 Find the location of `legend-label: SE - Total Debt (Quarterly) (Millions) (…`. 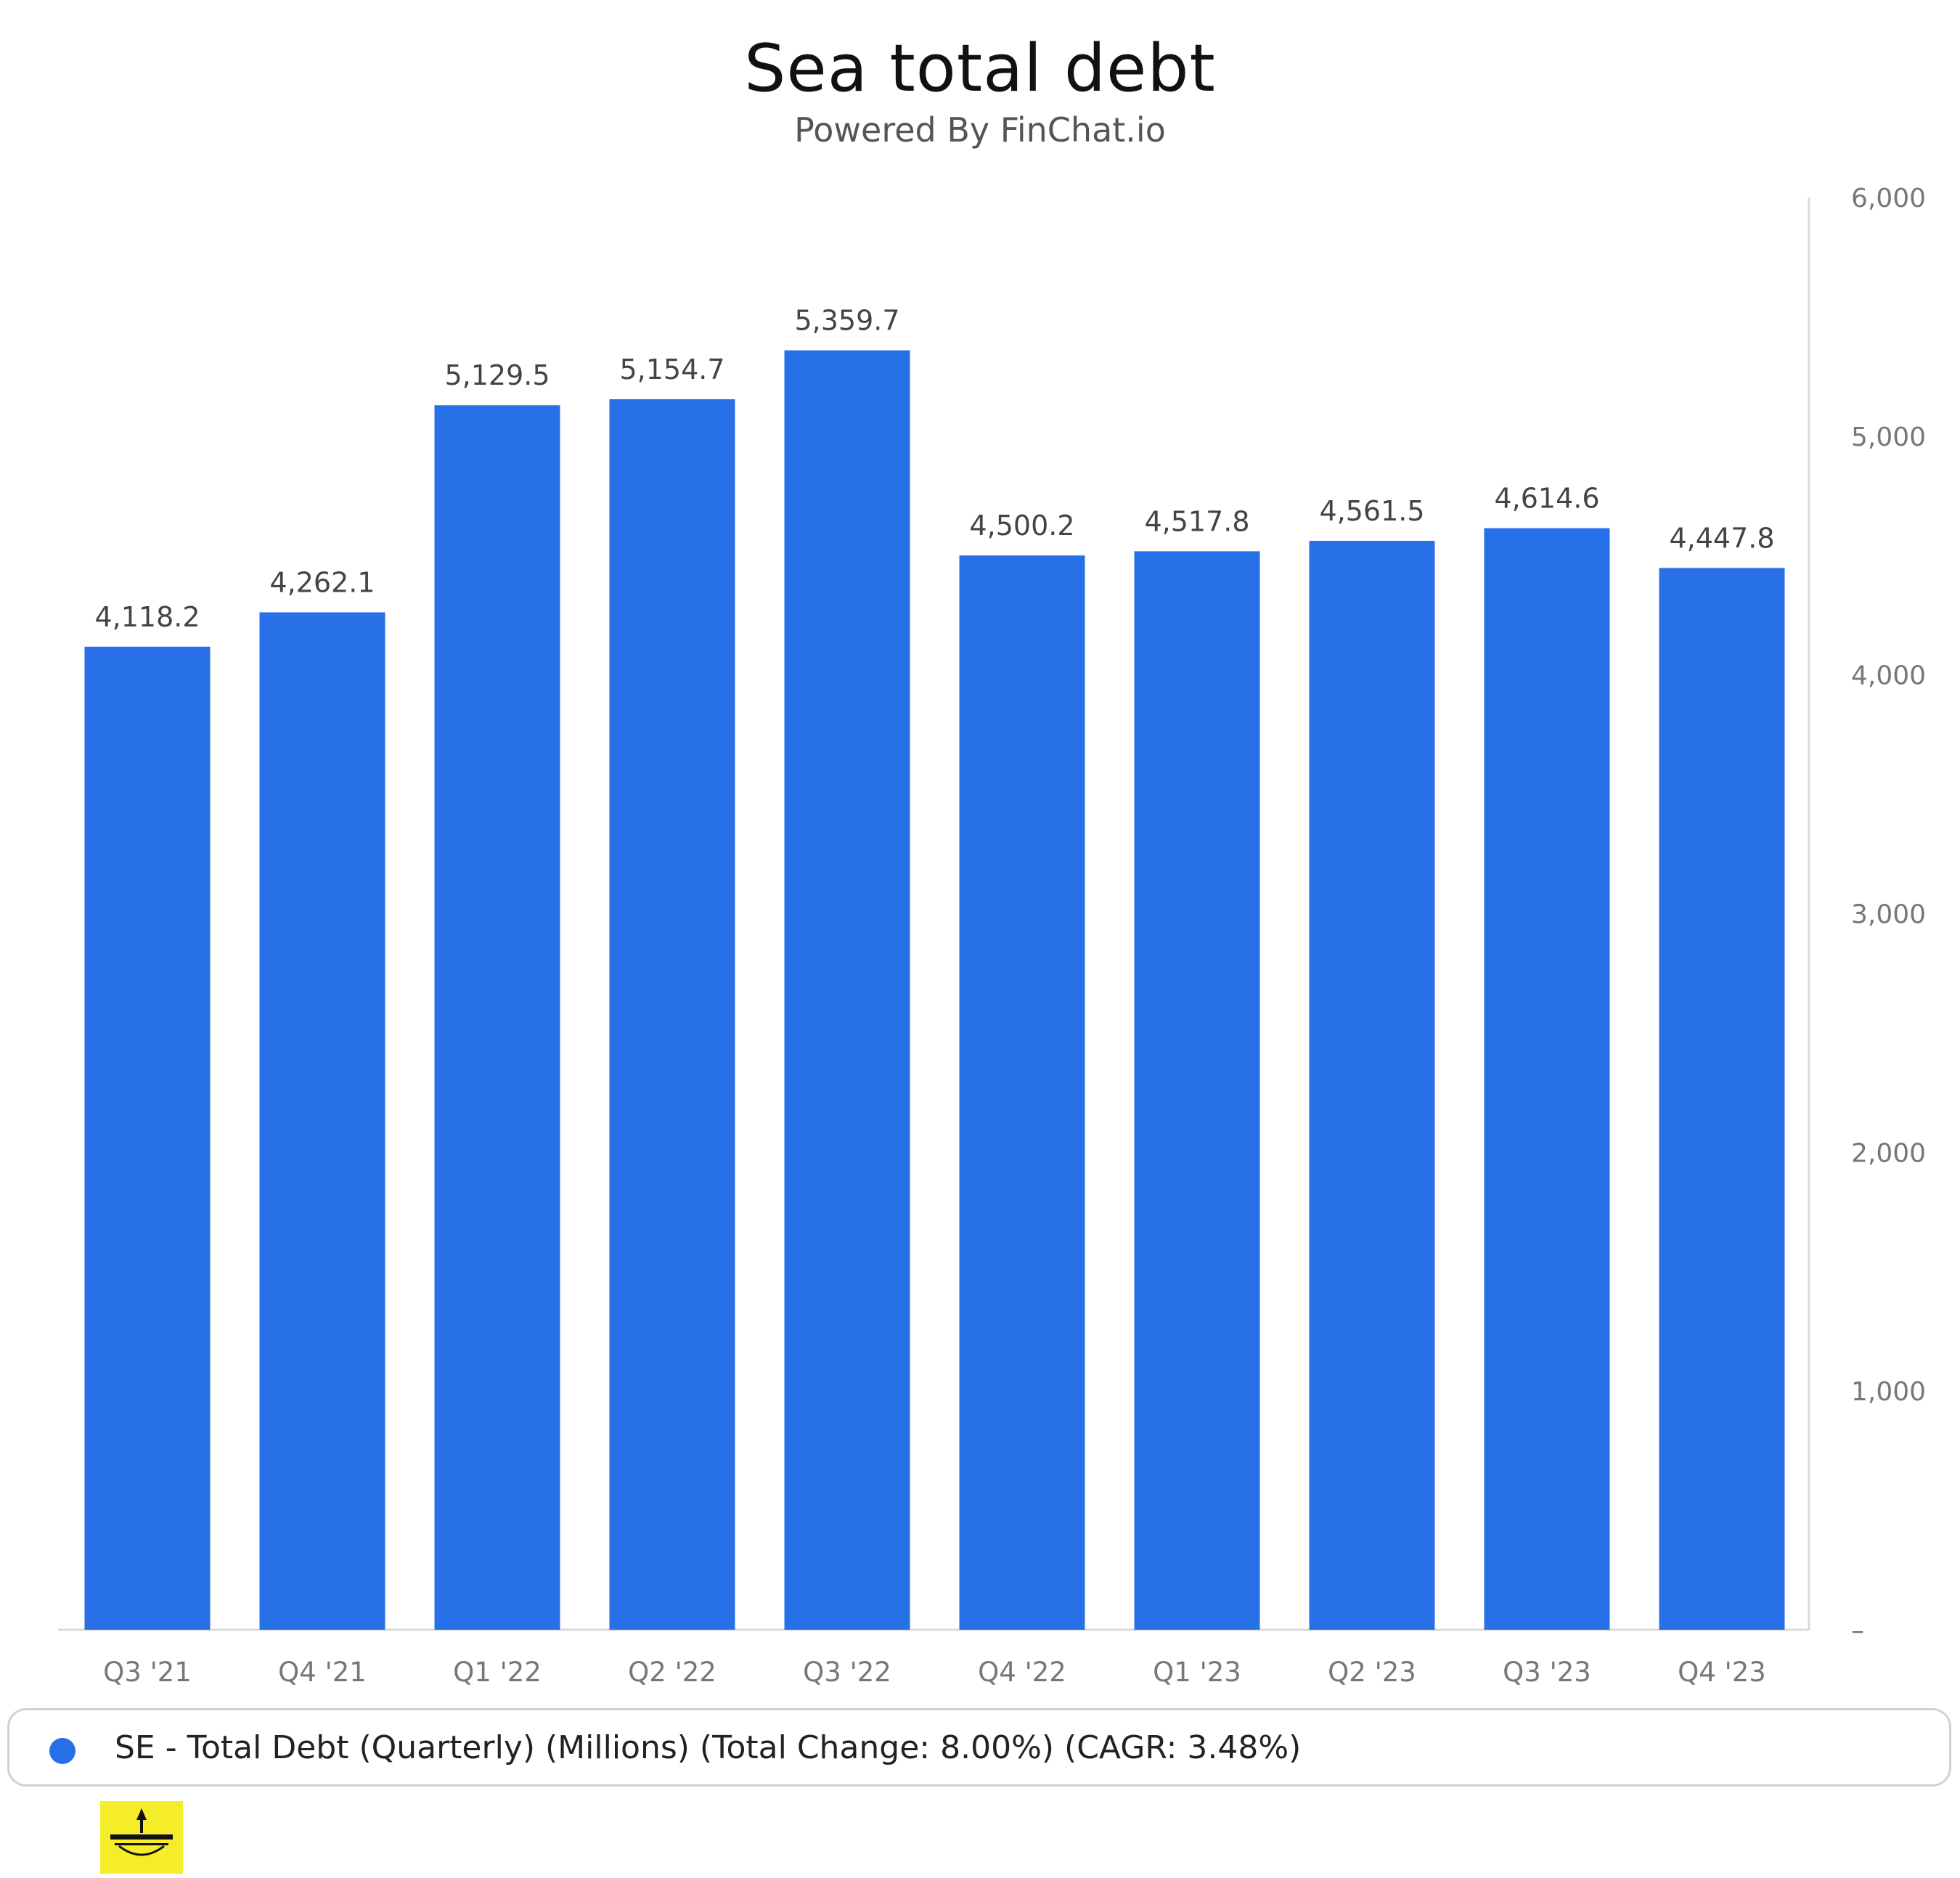

legend-label: SE - Total Debt (Quarterly) (Millions) (… is located at coordinates (709, 1747).